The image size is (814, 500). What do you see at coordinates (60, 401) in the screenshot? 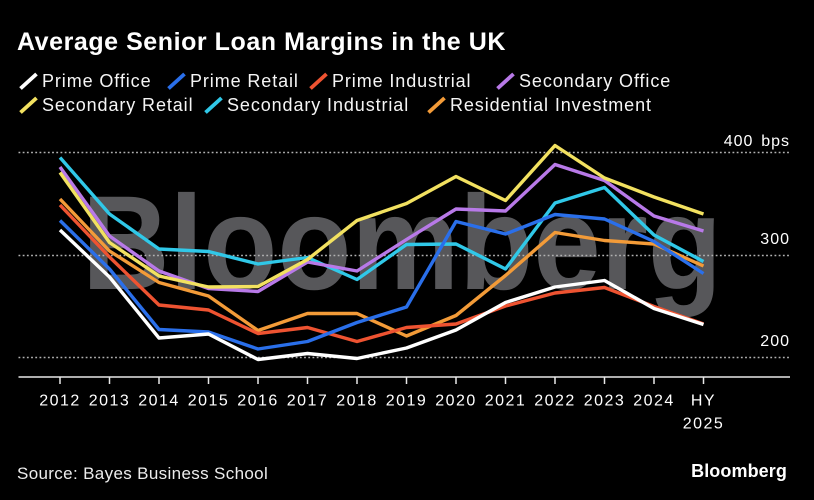
I see `svg-text: 2012` at bounding box center [60, 401].